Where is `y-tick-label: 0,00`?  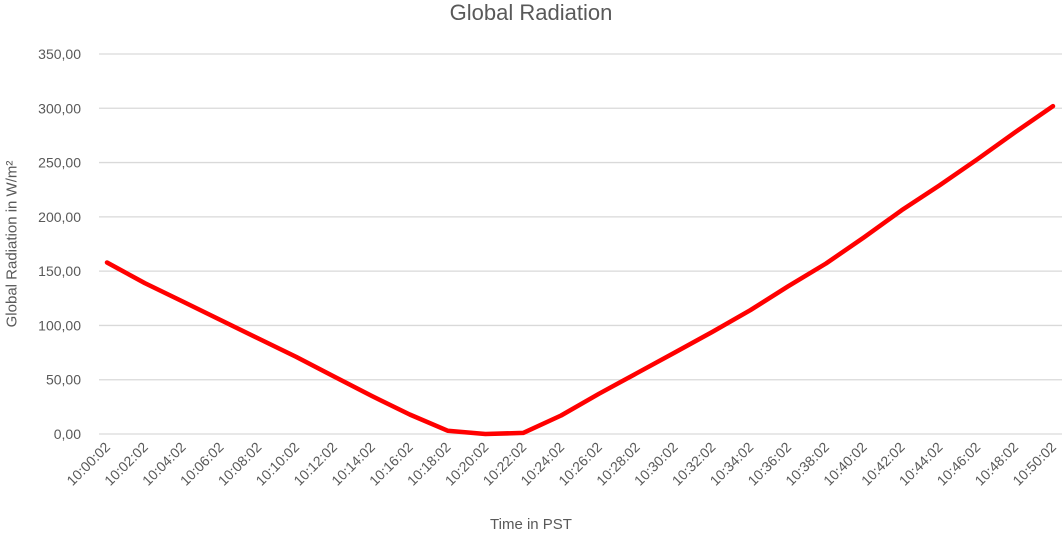
y-tick-label: 0,00 is located at coordinates (67, 434).